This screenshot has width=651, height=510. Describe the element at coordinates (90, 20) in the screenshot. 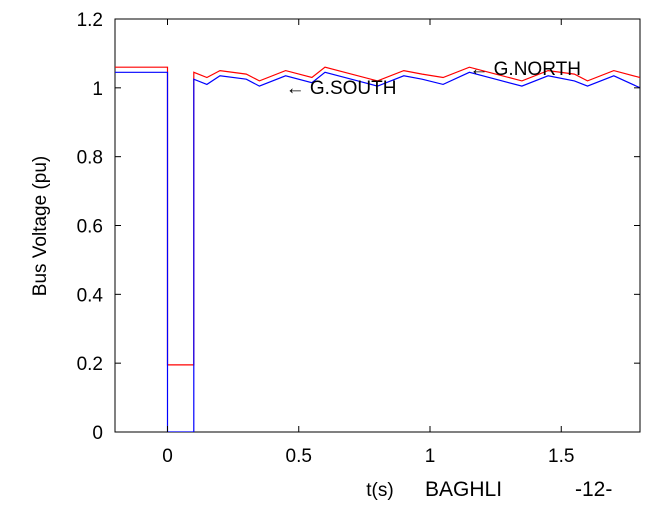

I see `y-tick-label: 1.2` at that location.